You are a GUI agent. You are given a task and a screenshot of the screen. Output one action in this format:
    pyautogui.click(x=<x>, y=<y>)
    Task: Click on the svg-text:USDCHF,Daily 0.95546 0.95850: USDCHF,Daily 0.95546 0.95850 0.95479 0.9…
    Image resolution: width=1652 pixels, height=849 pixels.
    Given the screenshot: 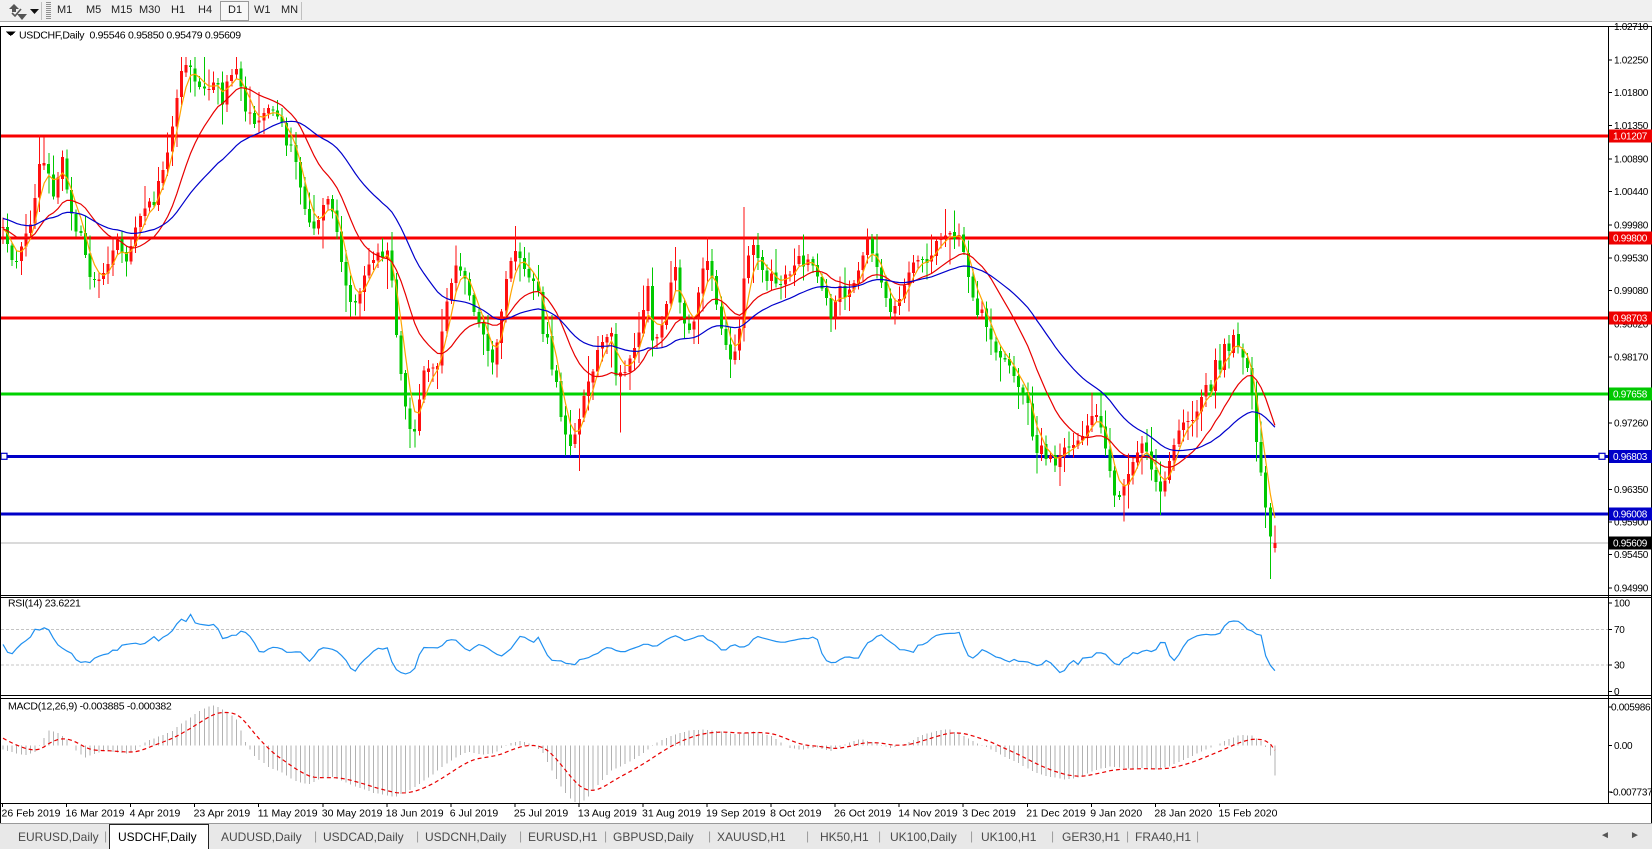 What is the action you would take?
    pyautogui.click(x=130, y=36)
    